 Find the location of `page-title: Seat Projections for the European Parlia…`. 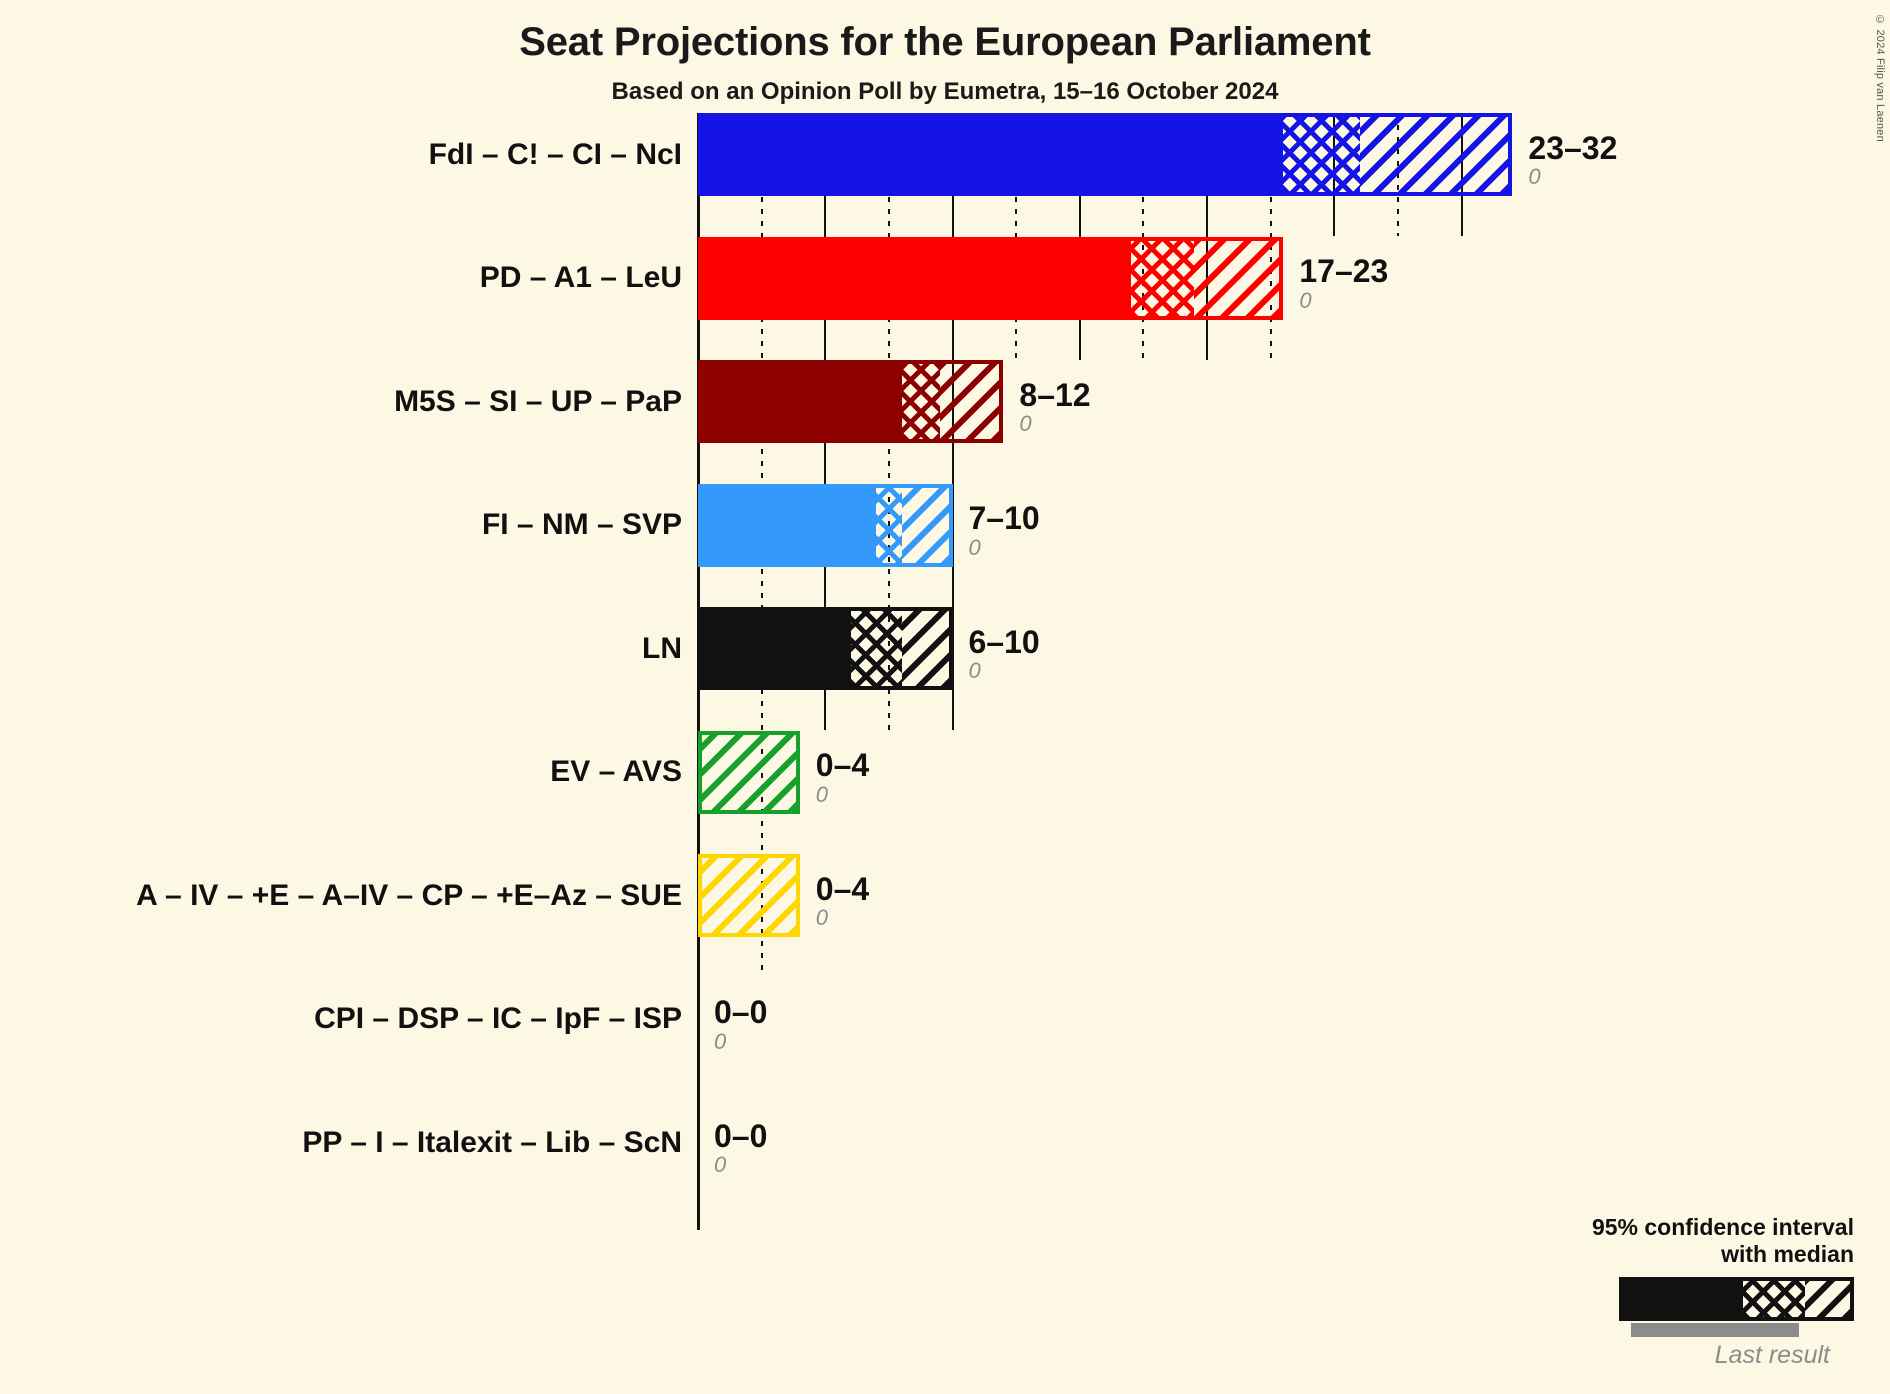

page-title: Seat Projections for the European Parlia… is located at coordinates (945, 42).